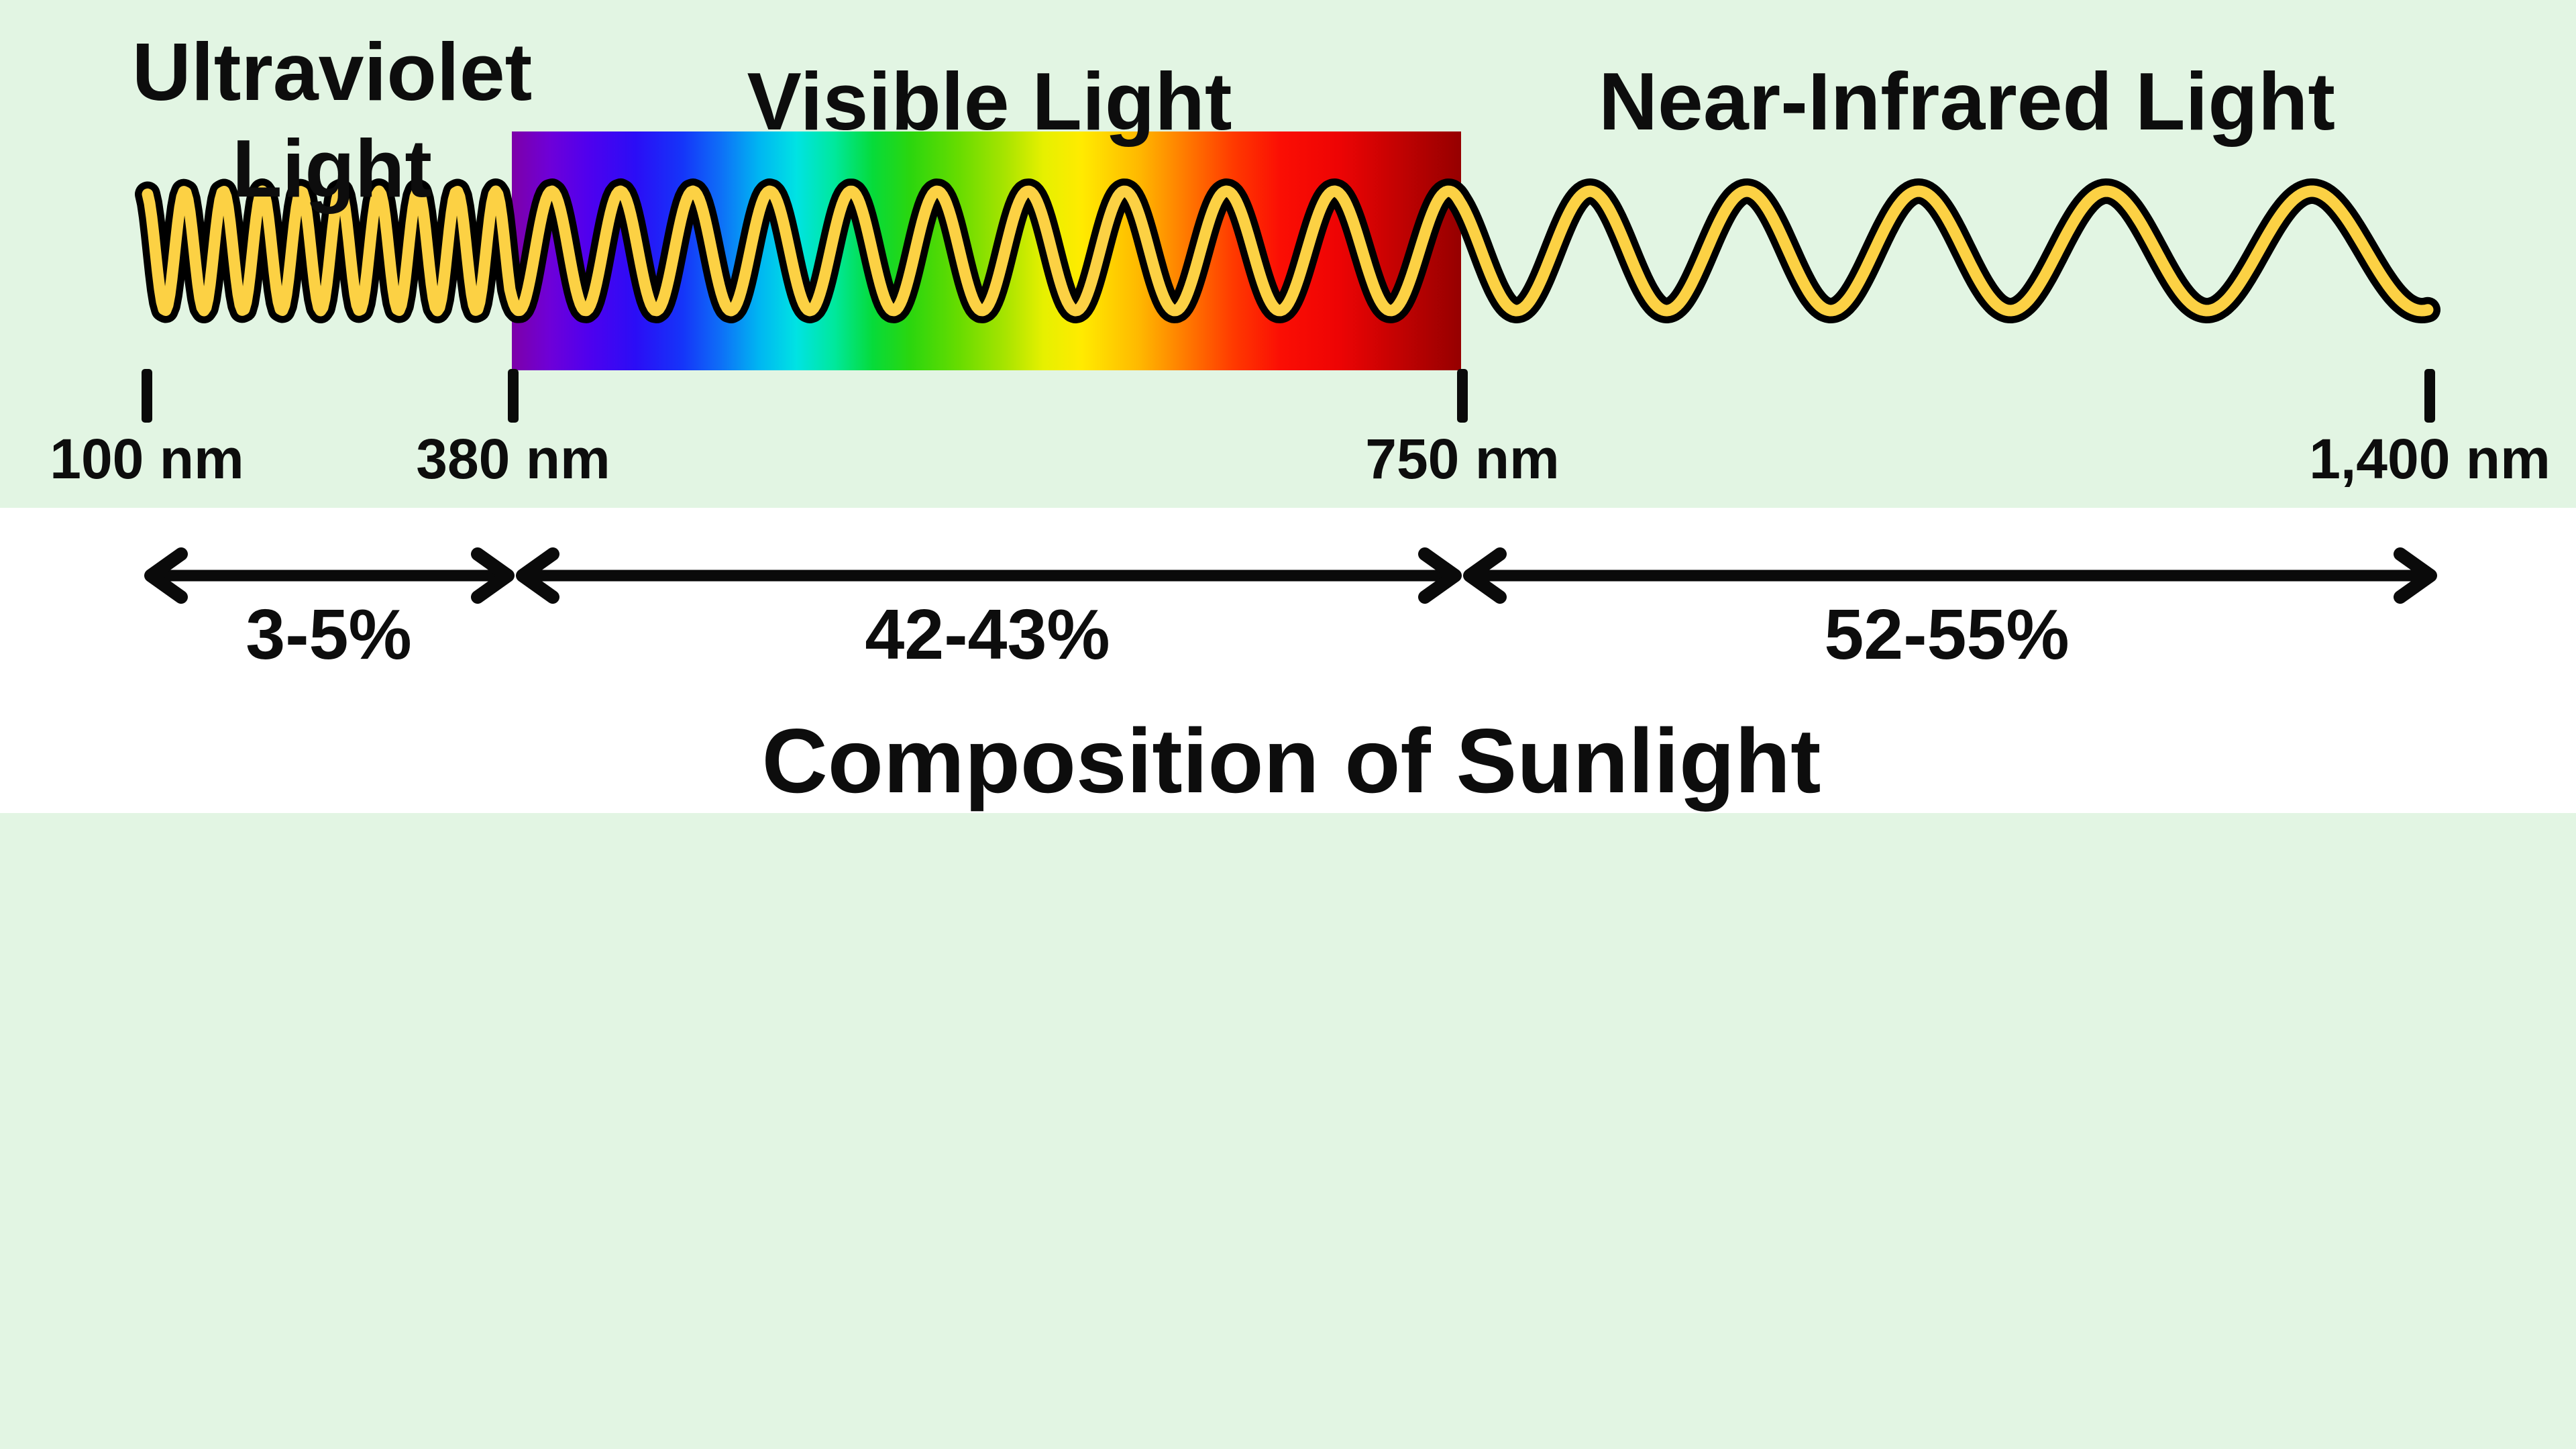 The height and width of the screenshot is (1449, 2576). Describe the element at coordinates (989, 575) in the screenshot. I see `arrow-visible-range` at that location.